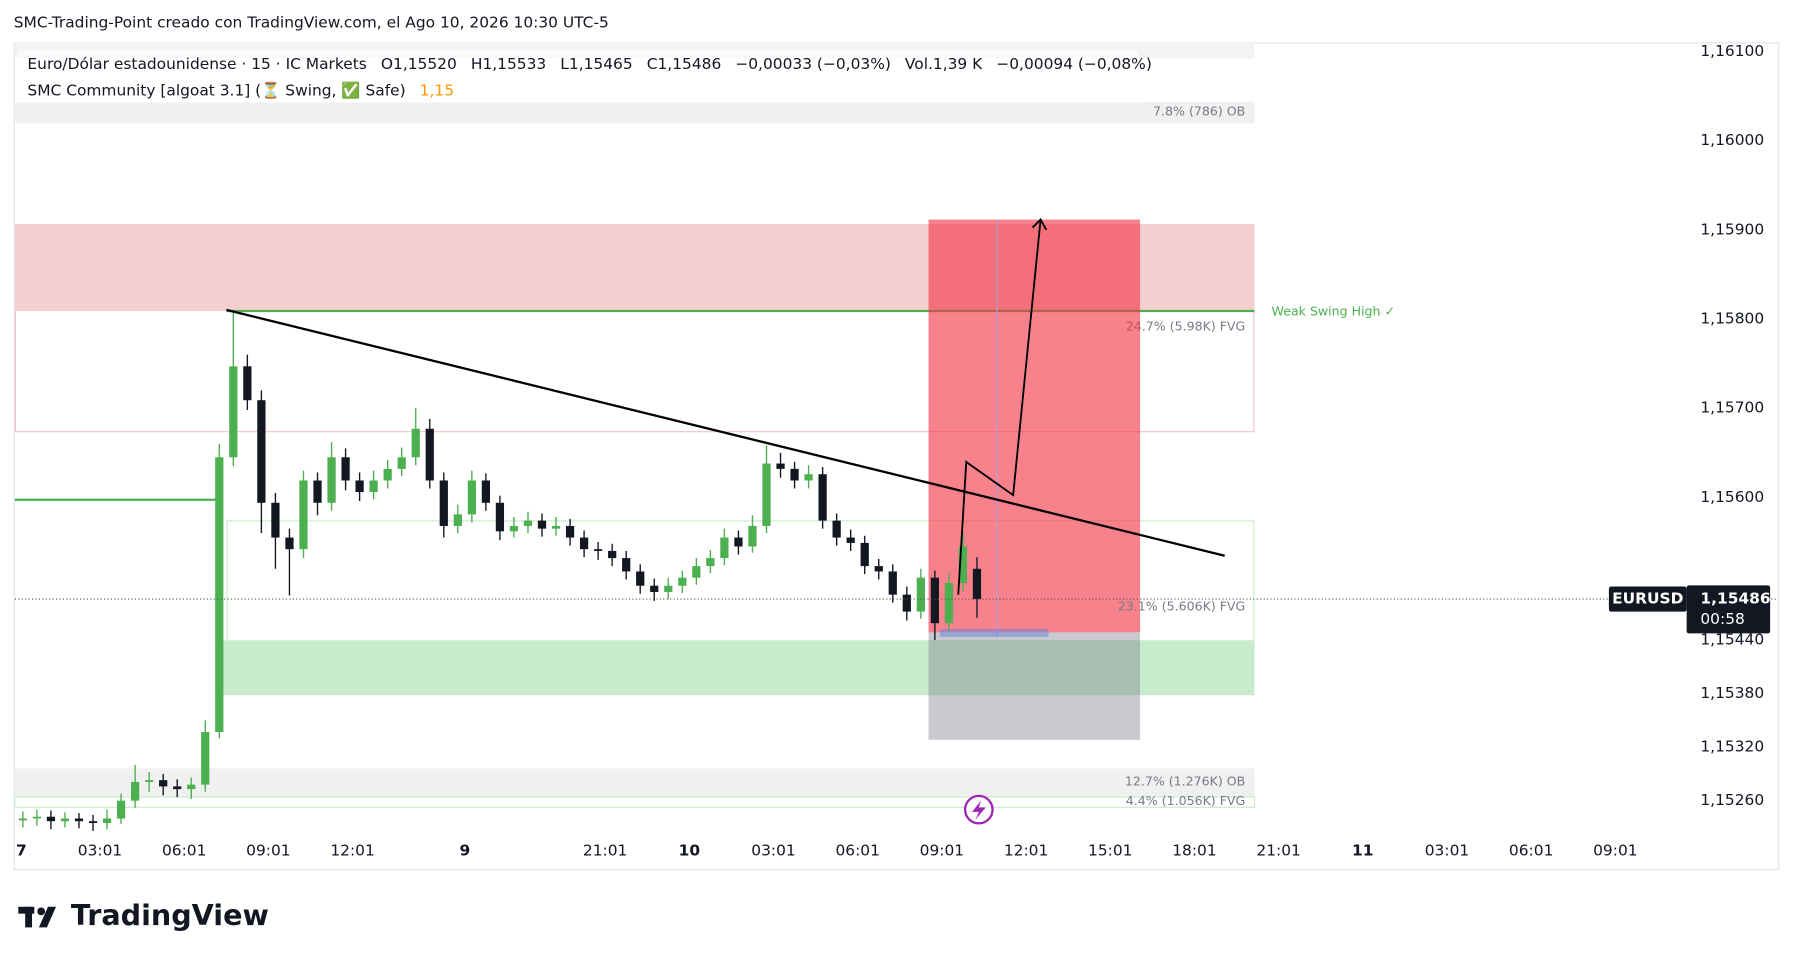 The image size is (1793, 961). What do you see at coordinates (1110, 850) in the screenshot?
I see `x-tick-label: 15:01` at bounding box center [1110, 850].